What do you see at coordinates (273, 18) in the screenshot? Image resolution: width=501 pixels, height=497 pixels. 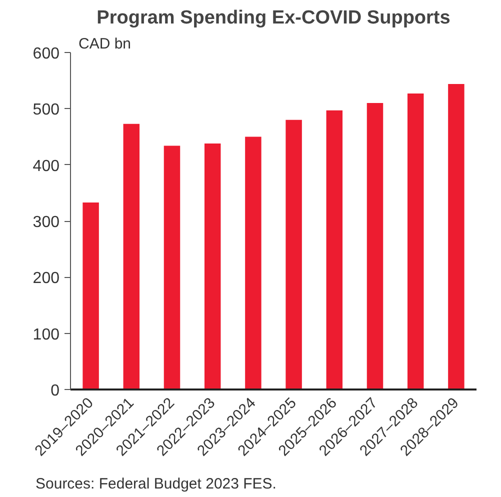 I see `chart-title: Program Spending Ex-COVID Supports` at bounding box center [273, 18].